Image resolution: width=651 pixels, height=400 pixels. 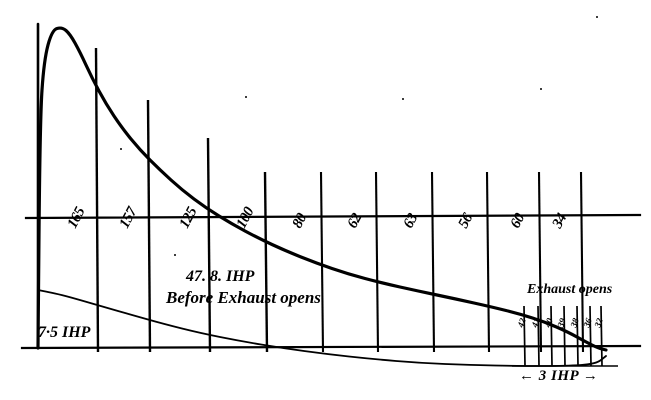 What do you see at coordinates (559, 376) in the screenshot?
I see `net-ihp-annotation: ← 3 IHP →` at bounding box center [559, 376].